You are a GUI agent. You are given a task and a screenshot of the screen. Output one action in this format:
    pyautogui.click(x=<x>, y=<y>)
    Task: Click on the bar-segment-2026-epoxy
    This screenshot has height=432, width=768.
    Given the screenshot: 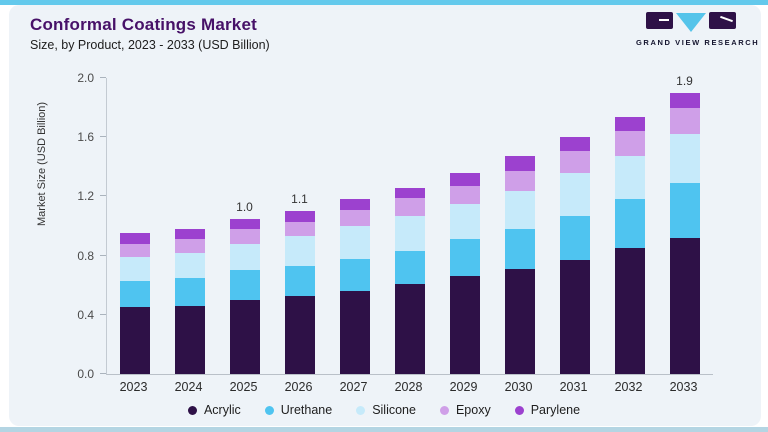 What is the action you would take?
    pyautogui.click(x=299, y=229)
    